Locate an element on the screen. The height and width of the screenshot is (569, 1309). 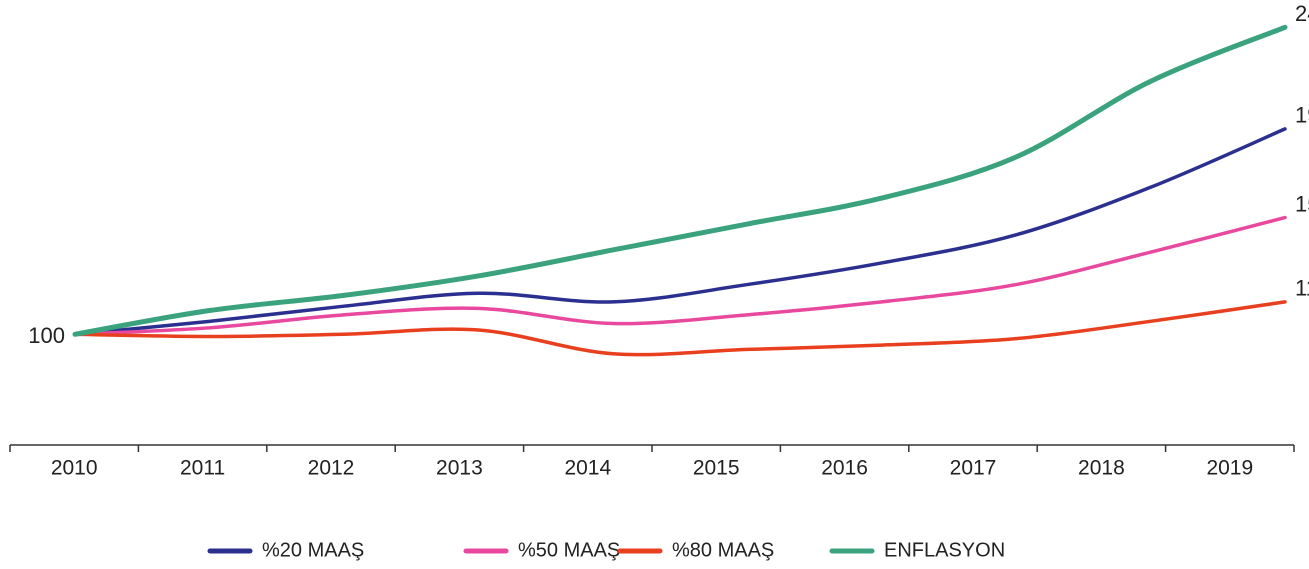
end-label: 115 is located at coordinates (1302, 288).